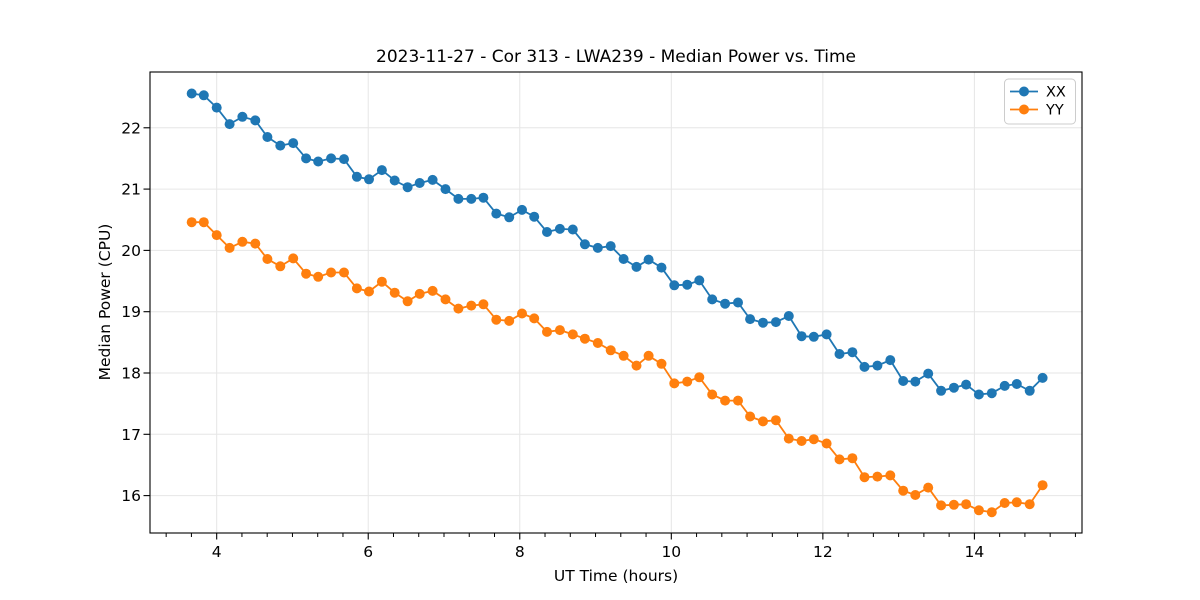 This screenshot has width=1200, height=600. What do you see at coordinates (1024, 91) in the screenshot?
I see `legend-swatch-marker-xx` at bounding box center [1024, 91].